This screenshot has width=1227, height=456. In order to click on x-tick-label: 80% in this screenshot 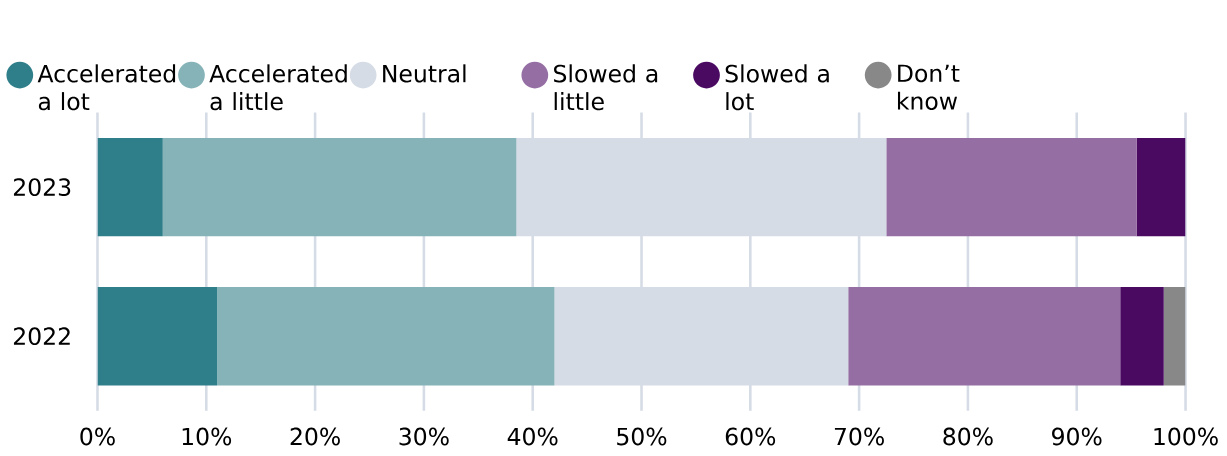, I will do `click(968, 436)`.